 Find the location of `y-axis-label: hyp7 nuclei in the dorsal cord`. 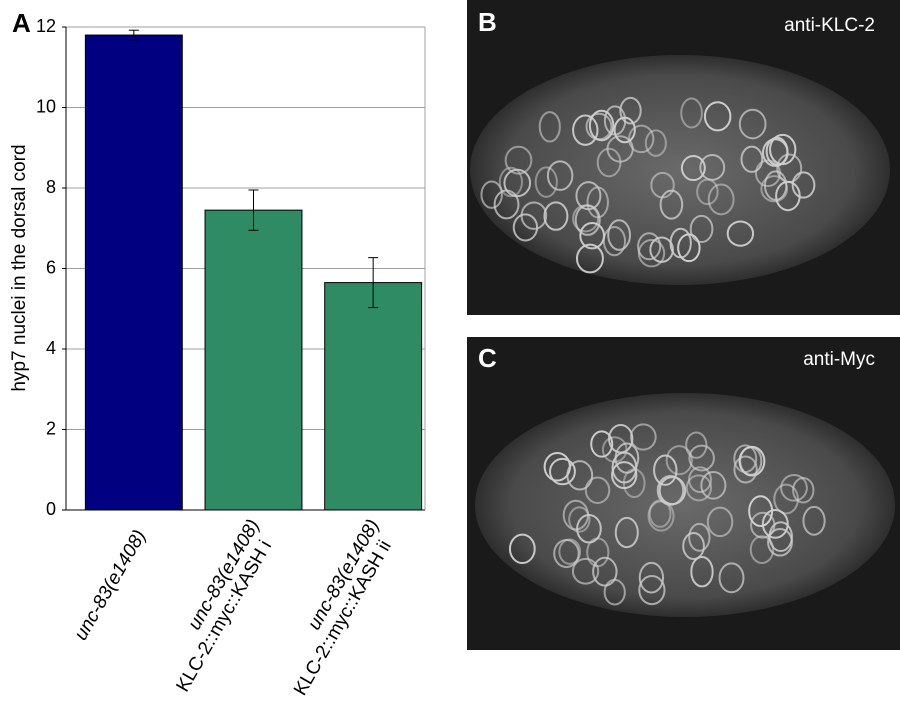

y-axis-label: hyp7 nuclei in the dorsal cord is located at coordinates (19, 267).